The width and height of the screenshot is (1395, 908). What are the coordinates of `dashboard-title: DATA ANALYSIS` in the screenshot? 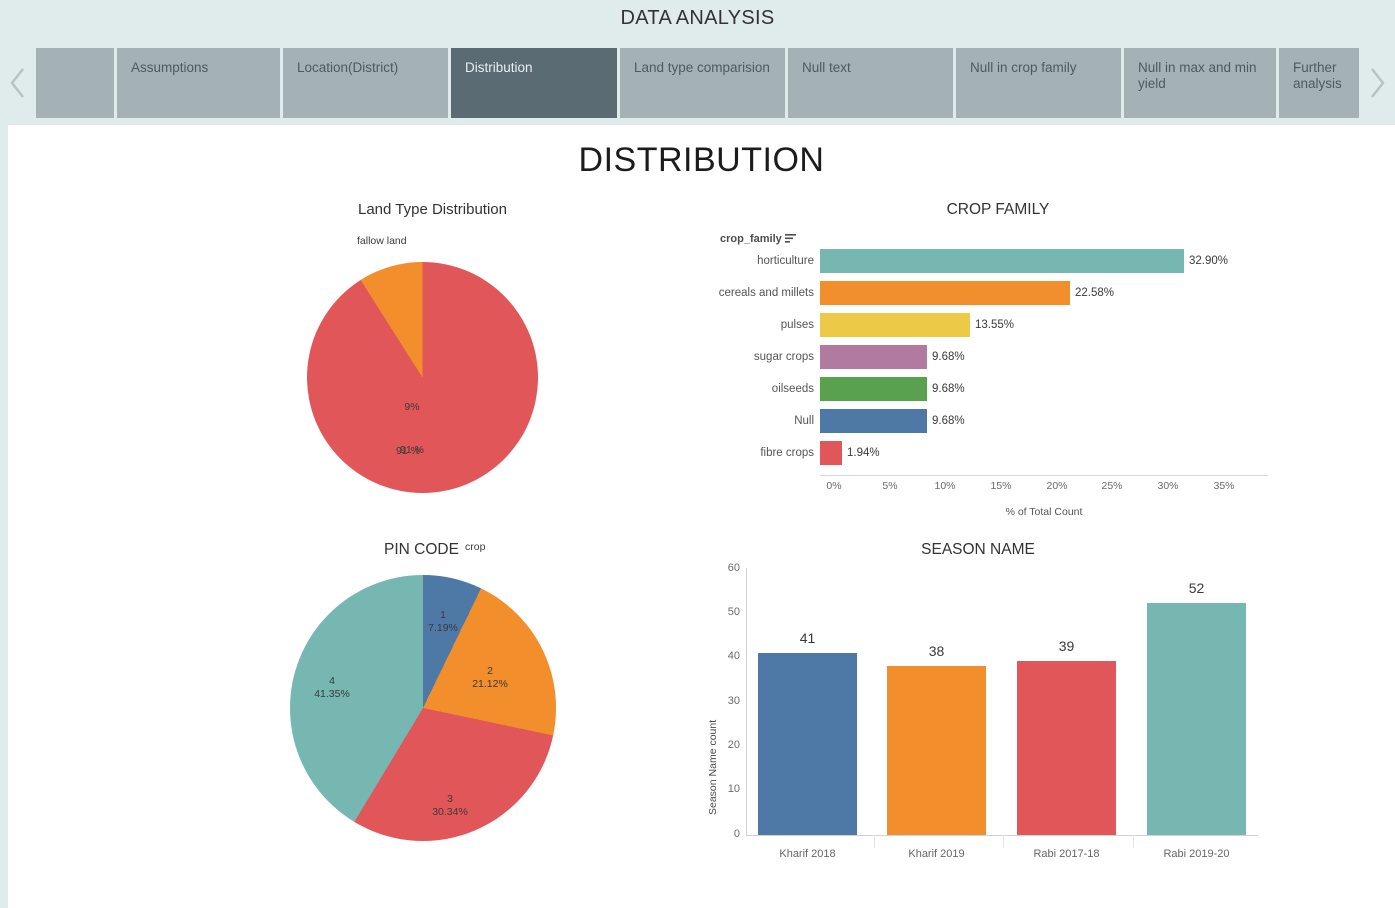 It's located at (697, 18).